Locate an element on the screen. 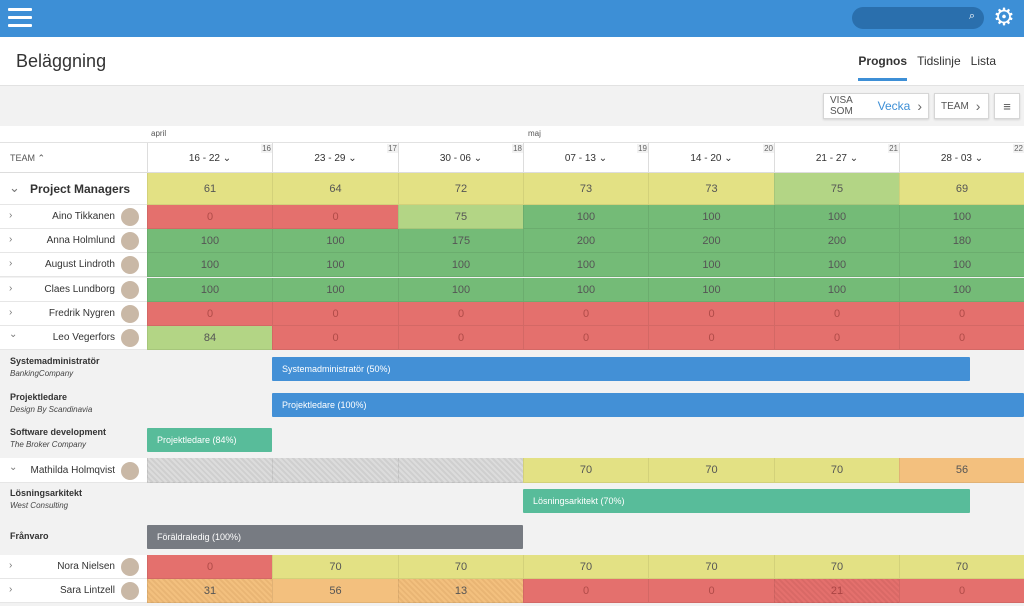  team-sort-header: TEAM ⌃ is located at coordinates (28, 158).